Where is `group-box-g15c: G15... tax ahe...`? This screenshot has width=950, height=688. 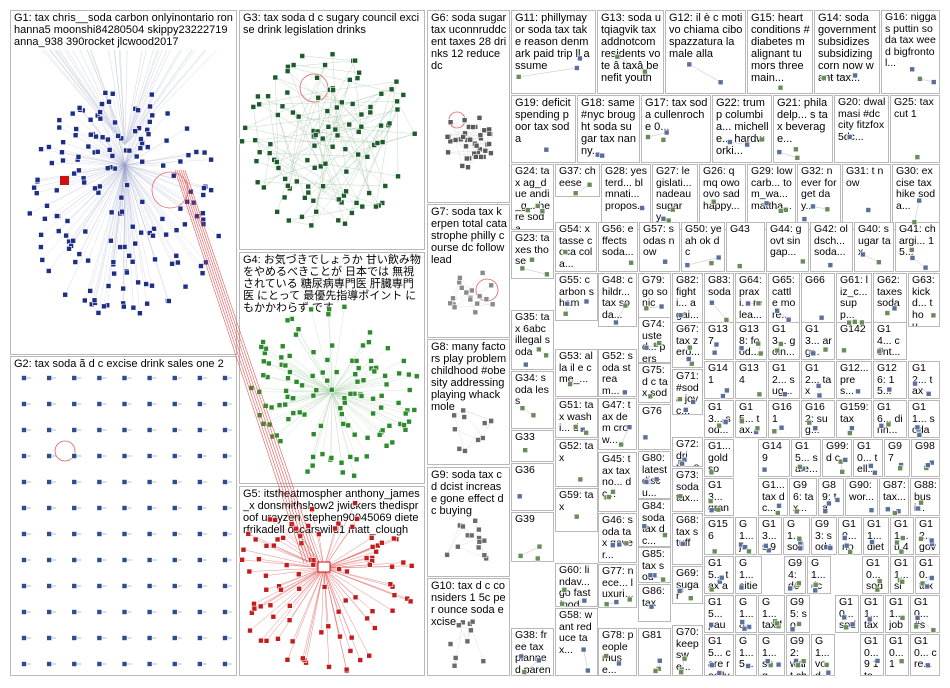
group-box-g15c: G15... tax ahe... is located at coordinates (719, 575).